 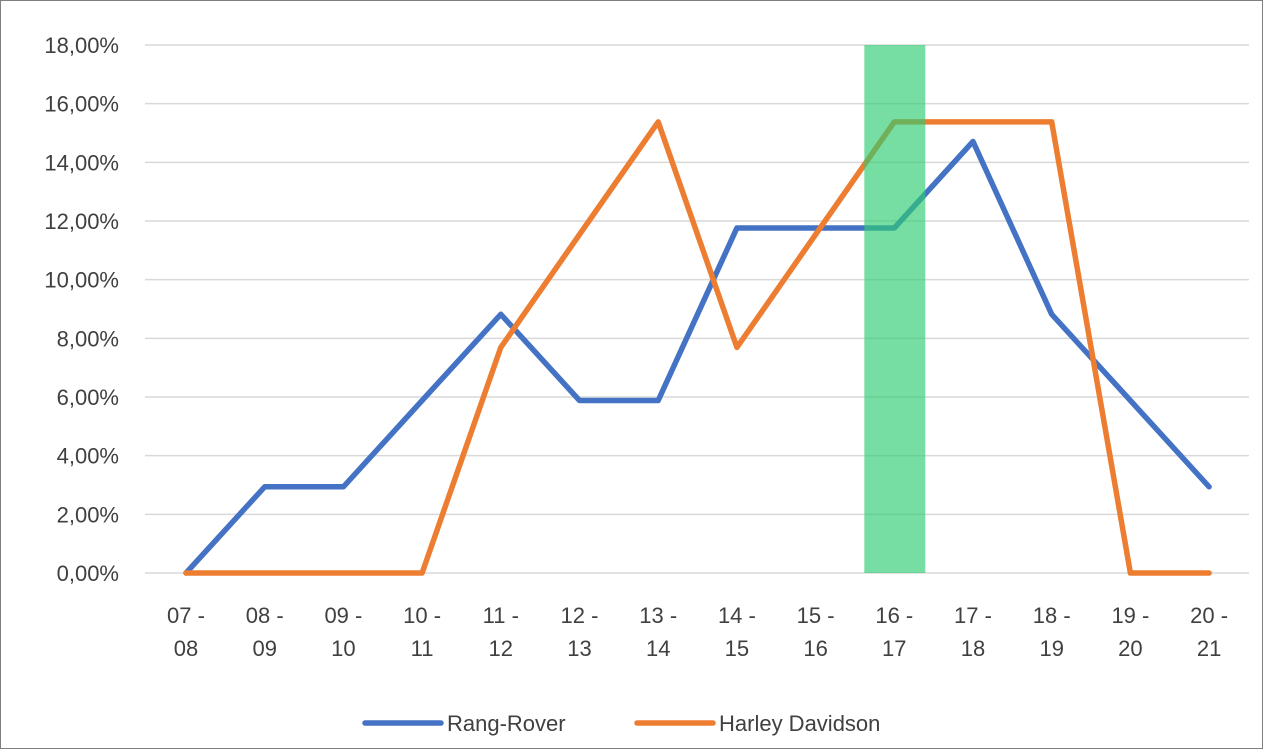 What do you see at coordinates (88, 338) in the screenshot?
I see `y-tick-label: 8,00%` at bounding box center [88, 338].